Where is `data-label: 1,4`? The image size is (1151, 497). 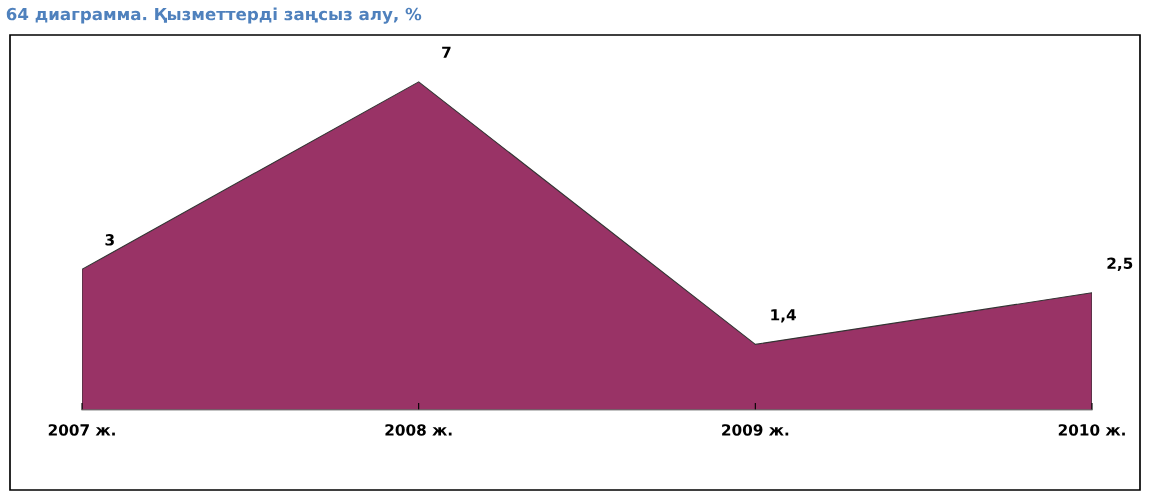
data-label: 1,4 is located at coordinates (783, 316).